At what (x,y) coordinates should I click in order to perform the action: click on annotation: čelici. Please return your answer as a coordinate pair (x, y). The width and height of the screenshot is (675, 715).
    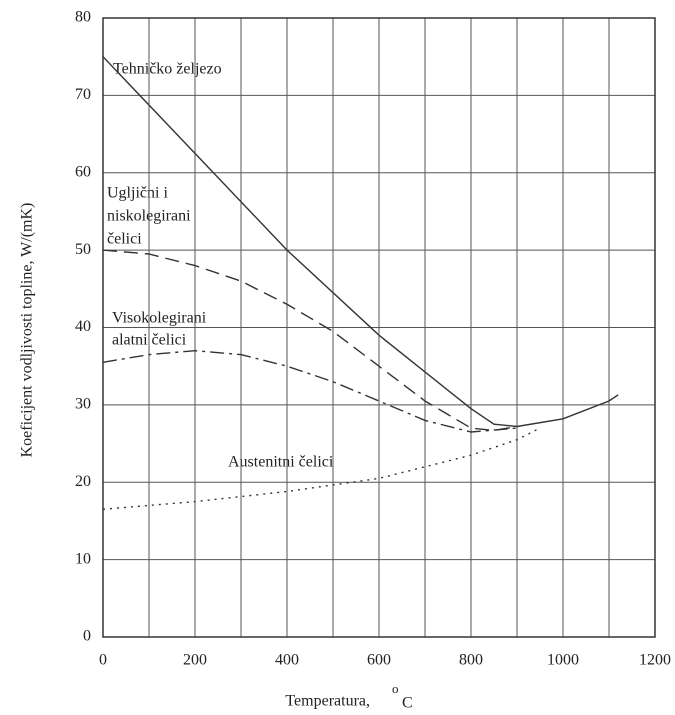
    Looking at the image, I should click on (124, 239).